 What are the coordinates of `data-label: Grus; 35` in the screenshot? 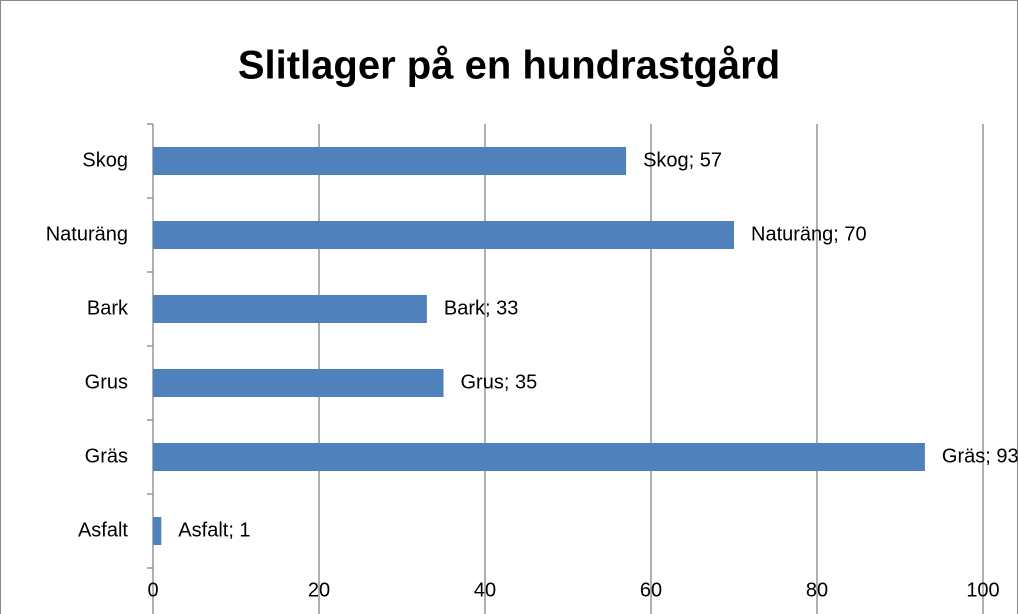 It's located at (499, 382).